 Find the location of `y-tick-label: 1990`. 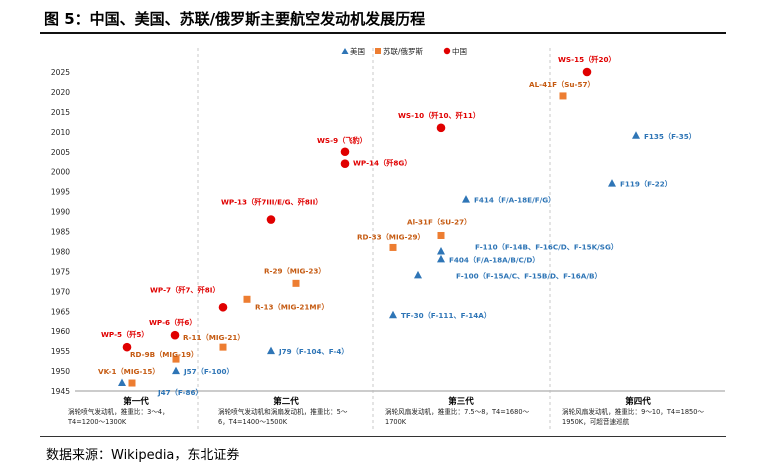

y-tick-label: 1990 is located at coordinates (60, 212).